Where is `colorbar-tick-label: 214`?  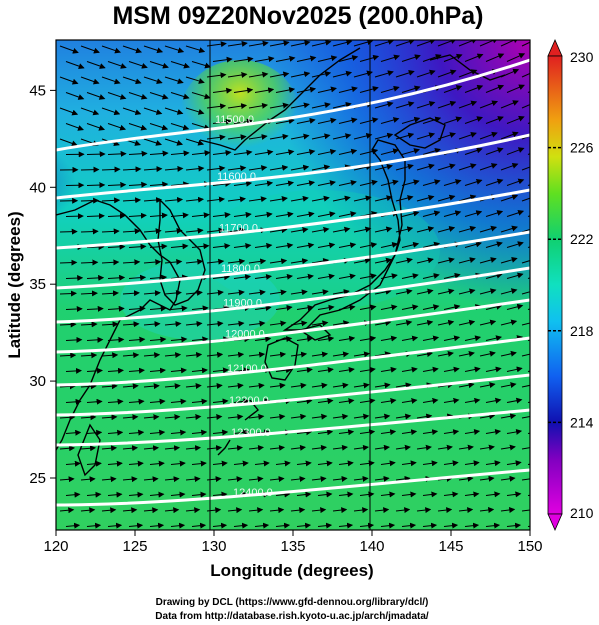
colorbar-tick-label: 214 is located at coordinates (582, 422).